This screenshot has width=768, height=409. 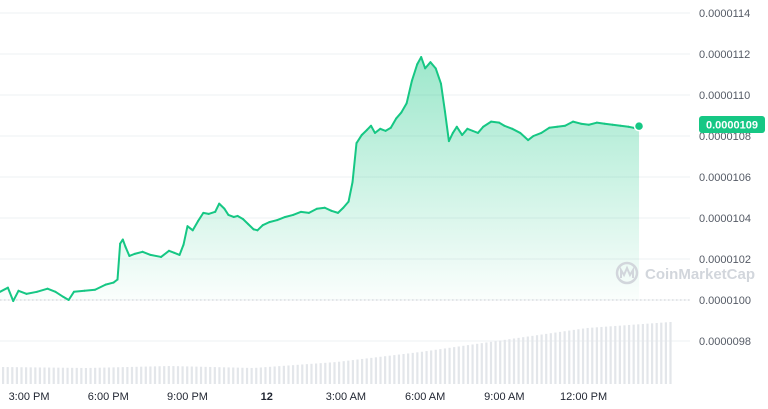 I want to click on watermark-label: CoinMarketCap, so click(x=700, y=274).